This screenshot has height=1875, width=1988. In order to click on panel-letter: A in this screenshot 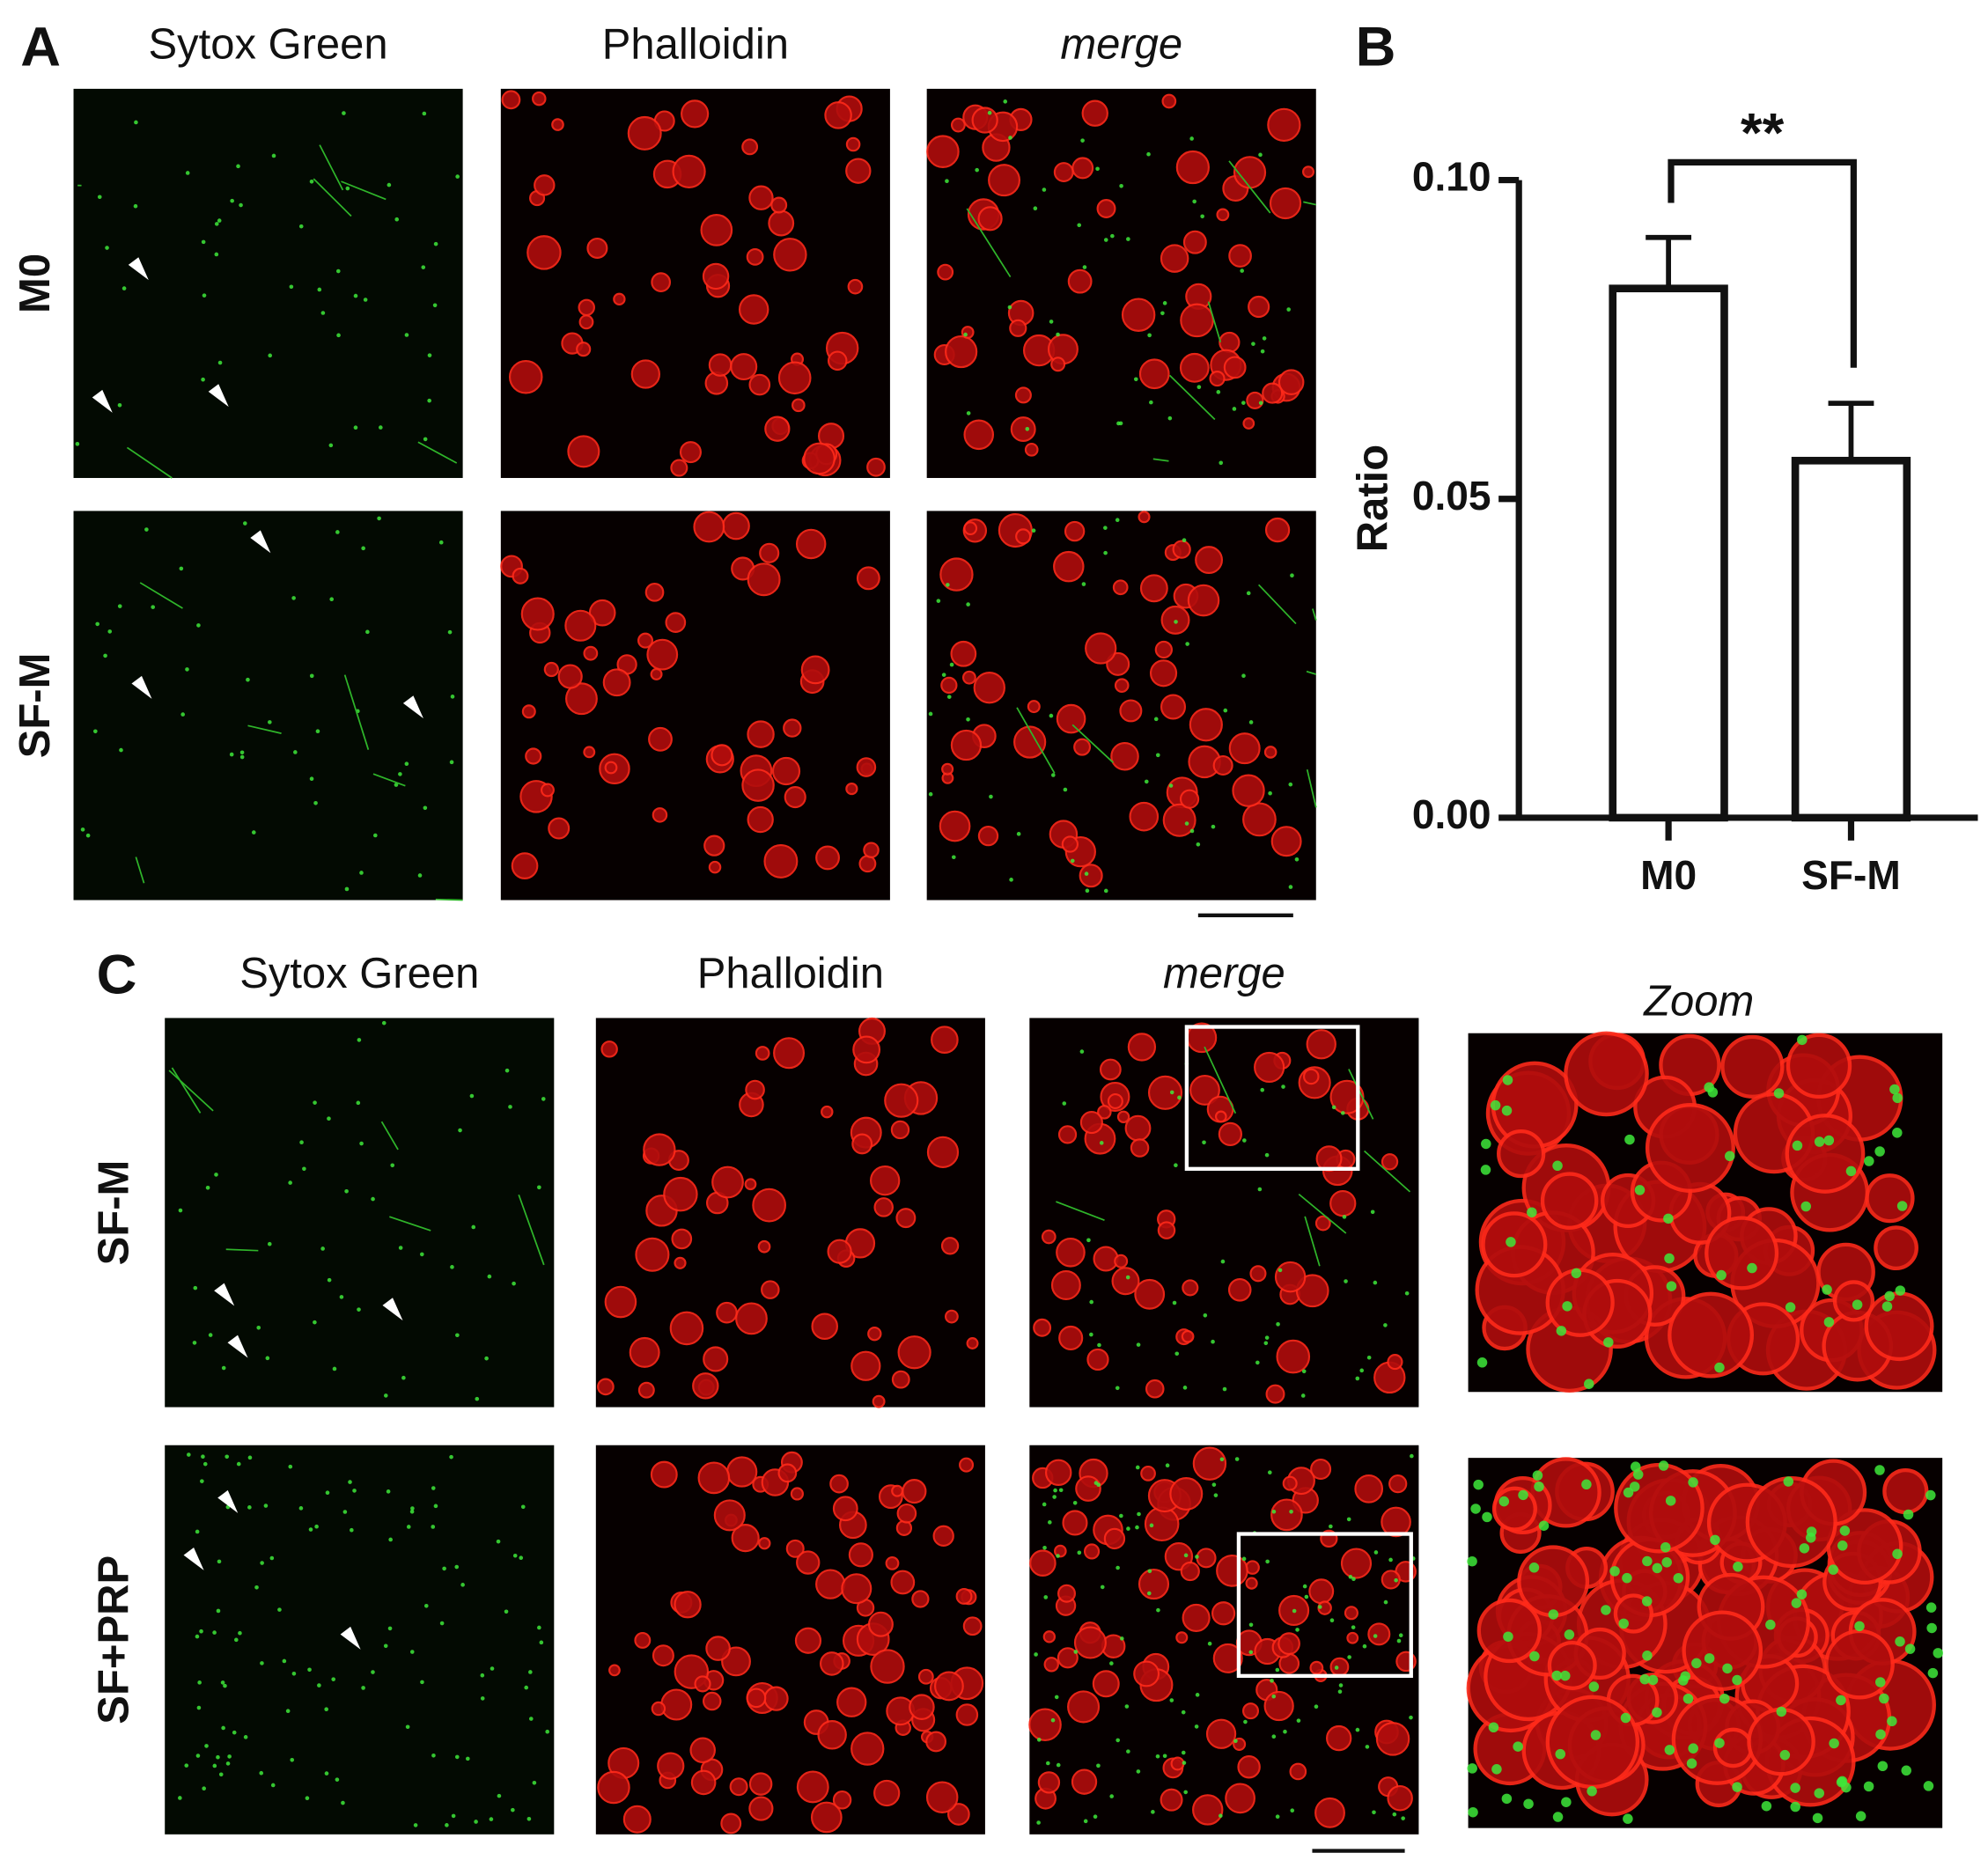, I will do `click(40, 46)`.